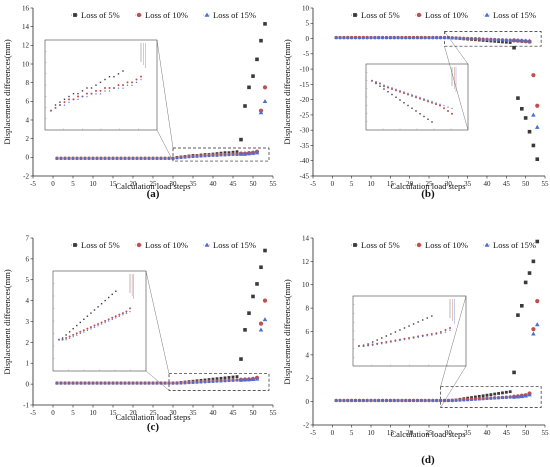 The width and height of the screenshot is (550, 467). Describe the element at coordinates (427, 186) in the screenshot. I see `x-axis-label: Calculation load steps` at that location.